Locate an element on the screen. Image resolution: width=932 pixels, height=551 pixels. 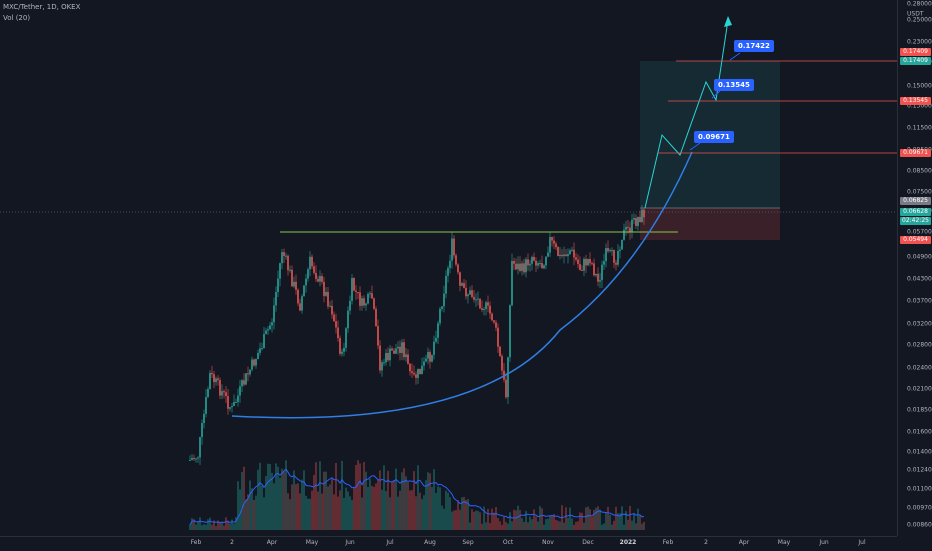
price-label: 0.02100 is located at coordinates (919, 389).